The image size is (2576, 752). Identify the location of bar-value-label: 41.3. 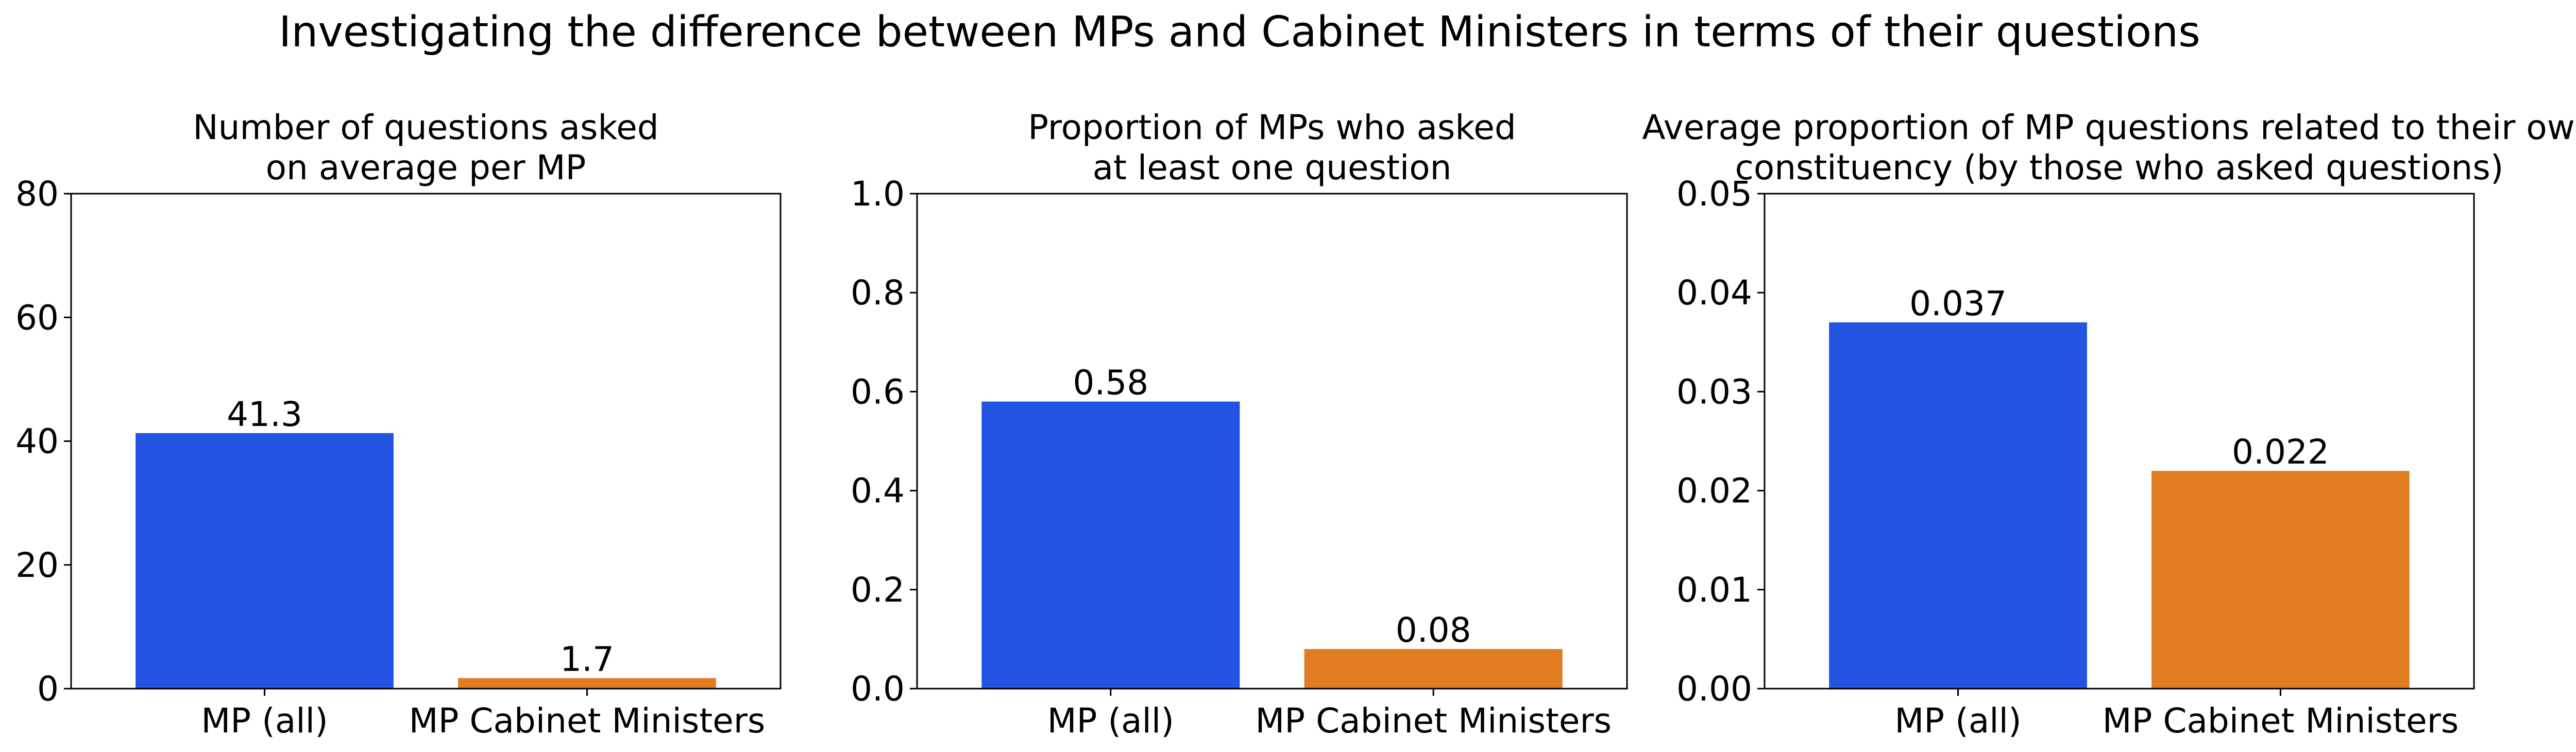
(264, 414).